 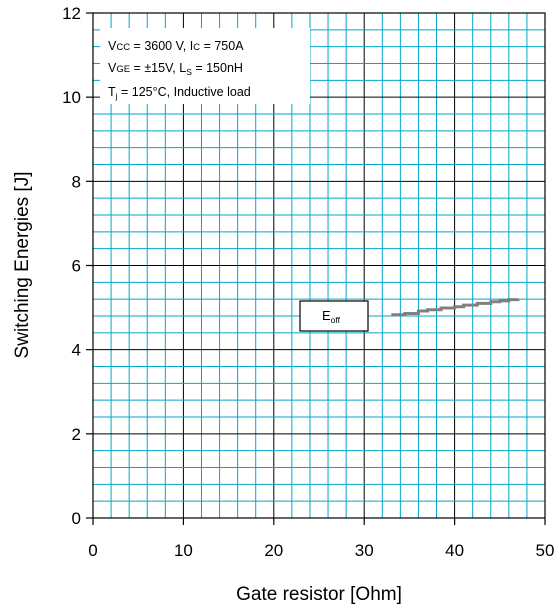 What do you see at coordinates (176, 46) in the screenshot?
I see `annotation-line-1: VCC = 3600 V, IC = 750A` at bounding box center [176, 46].